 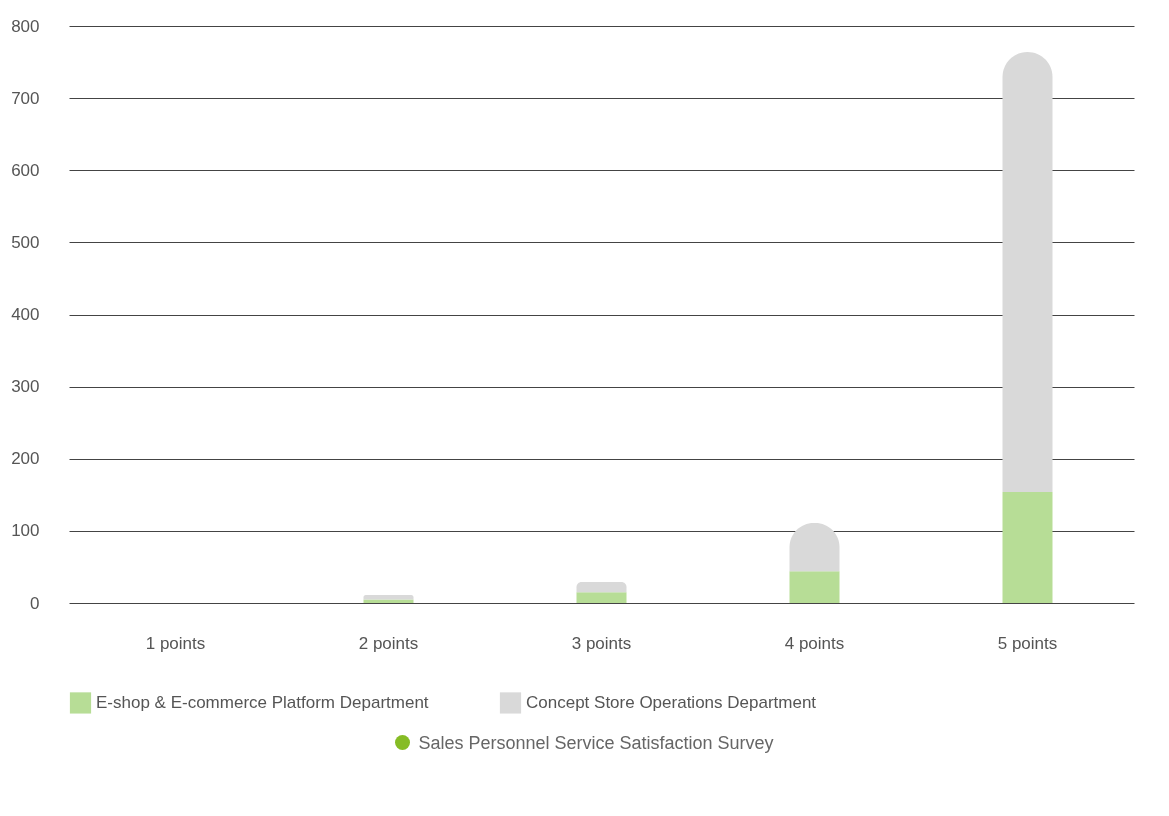 I want to click on y-tick-label: 100, so click(x=25, y=531).